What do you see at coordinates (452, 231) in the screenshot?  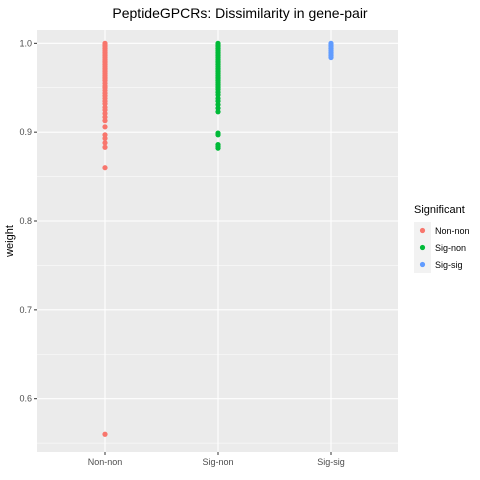 I see `legend-entry-label: Non-non` at bounding box center [452, 231].